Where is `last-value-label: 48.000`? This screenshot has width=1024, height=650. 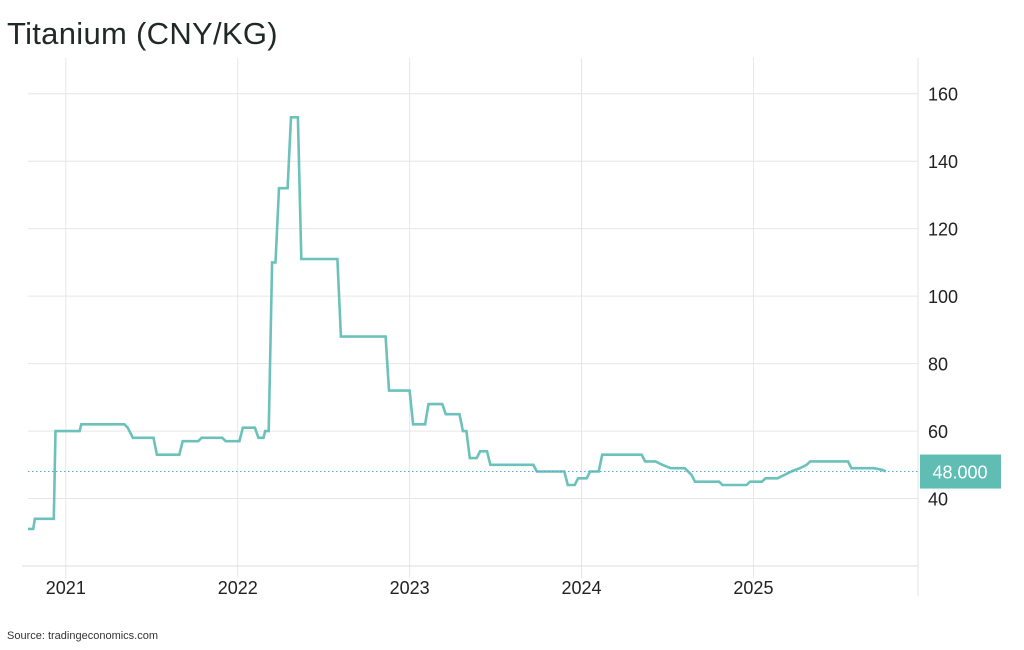
last-value-label: 48.000 is located at coordinates (959, 473).